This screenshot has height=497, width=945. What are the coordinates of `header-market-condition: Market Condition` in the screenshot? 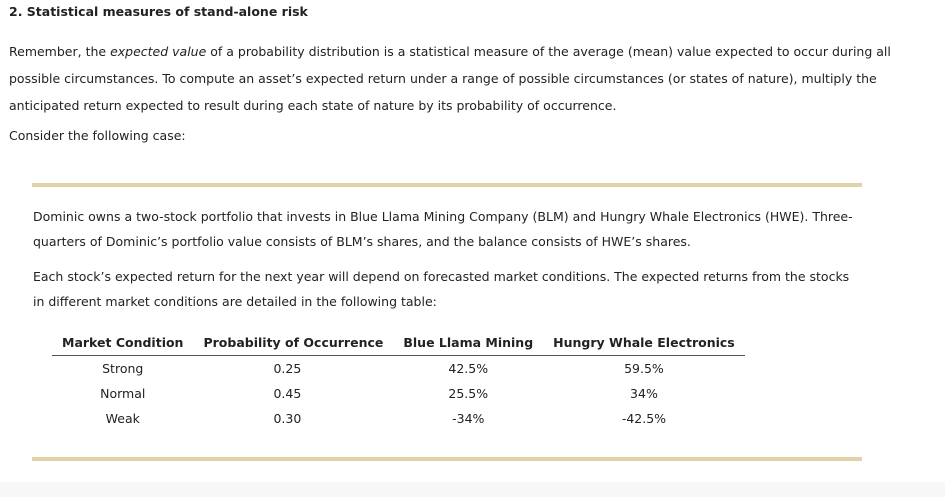 It's located at (123, 343).